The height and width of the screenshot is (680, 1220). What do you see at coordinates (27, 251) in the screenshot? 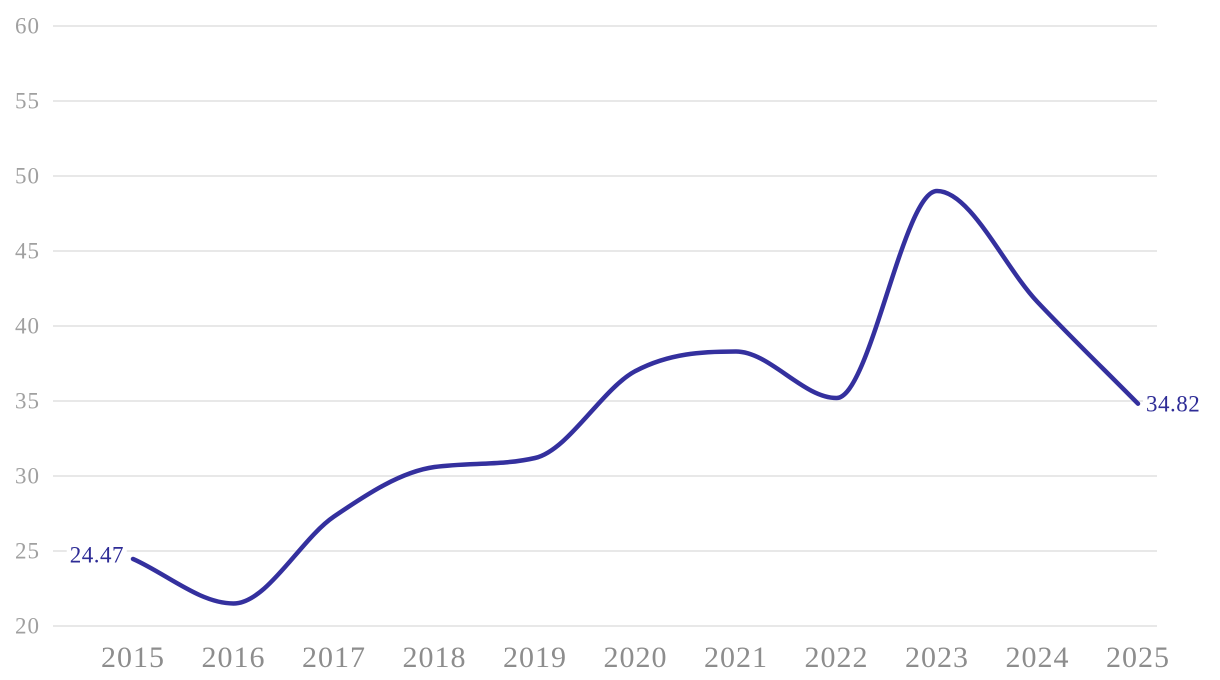
I see `y-tick-label: 45` at bounding box center [27, 251].